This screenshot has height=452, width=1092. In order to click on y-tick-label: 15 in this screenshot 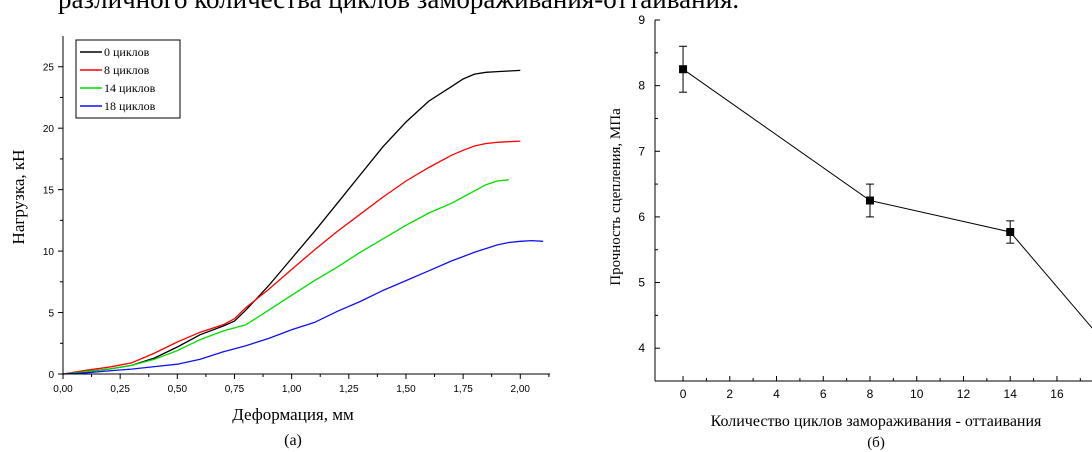, I will do `click(49, 191)`.